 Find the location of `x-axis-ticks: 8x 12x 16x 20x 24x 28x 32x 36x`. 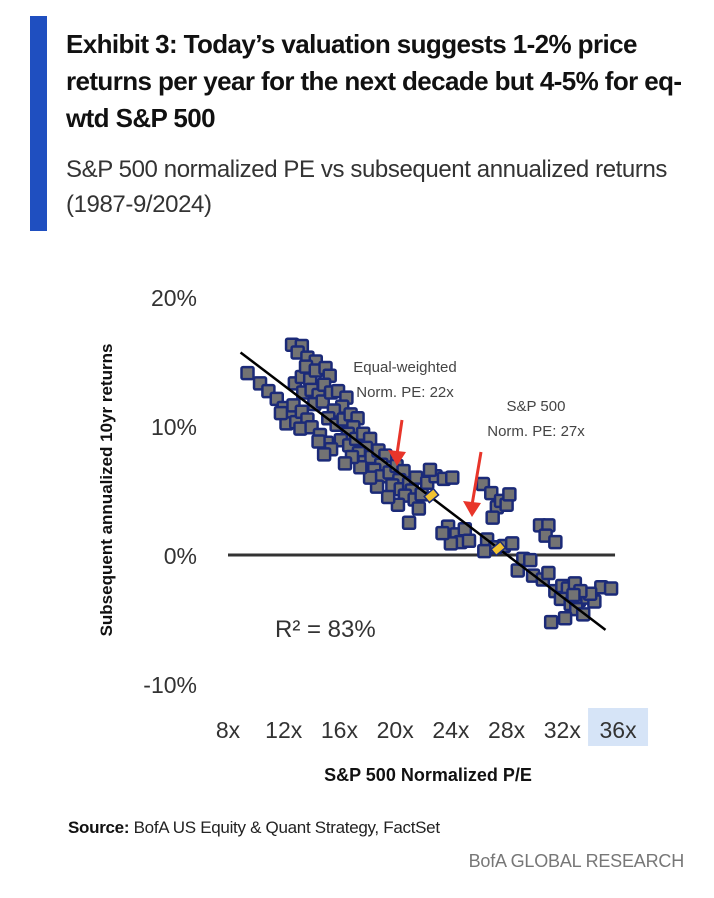

x-axis-ticks: 8x 12x 16x 20x 24x 28x 32x 36x is located at coordinates (432, 727).